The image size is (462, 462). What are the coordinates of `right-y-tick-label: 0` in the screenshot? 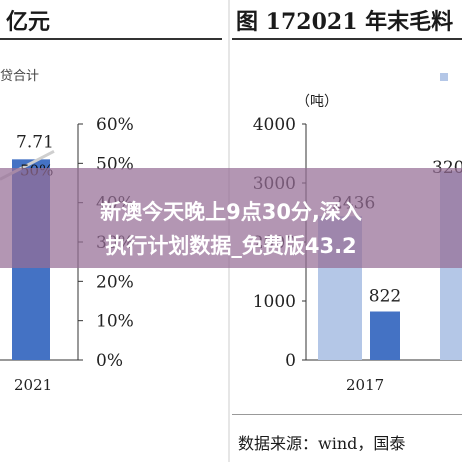 It's located at (290, 361).